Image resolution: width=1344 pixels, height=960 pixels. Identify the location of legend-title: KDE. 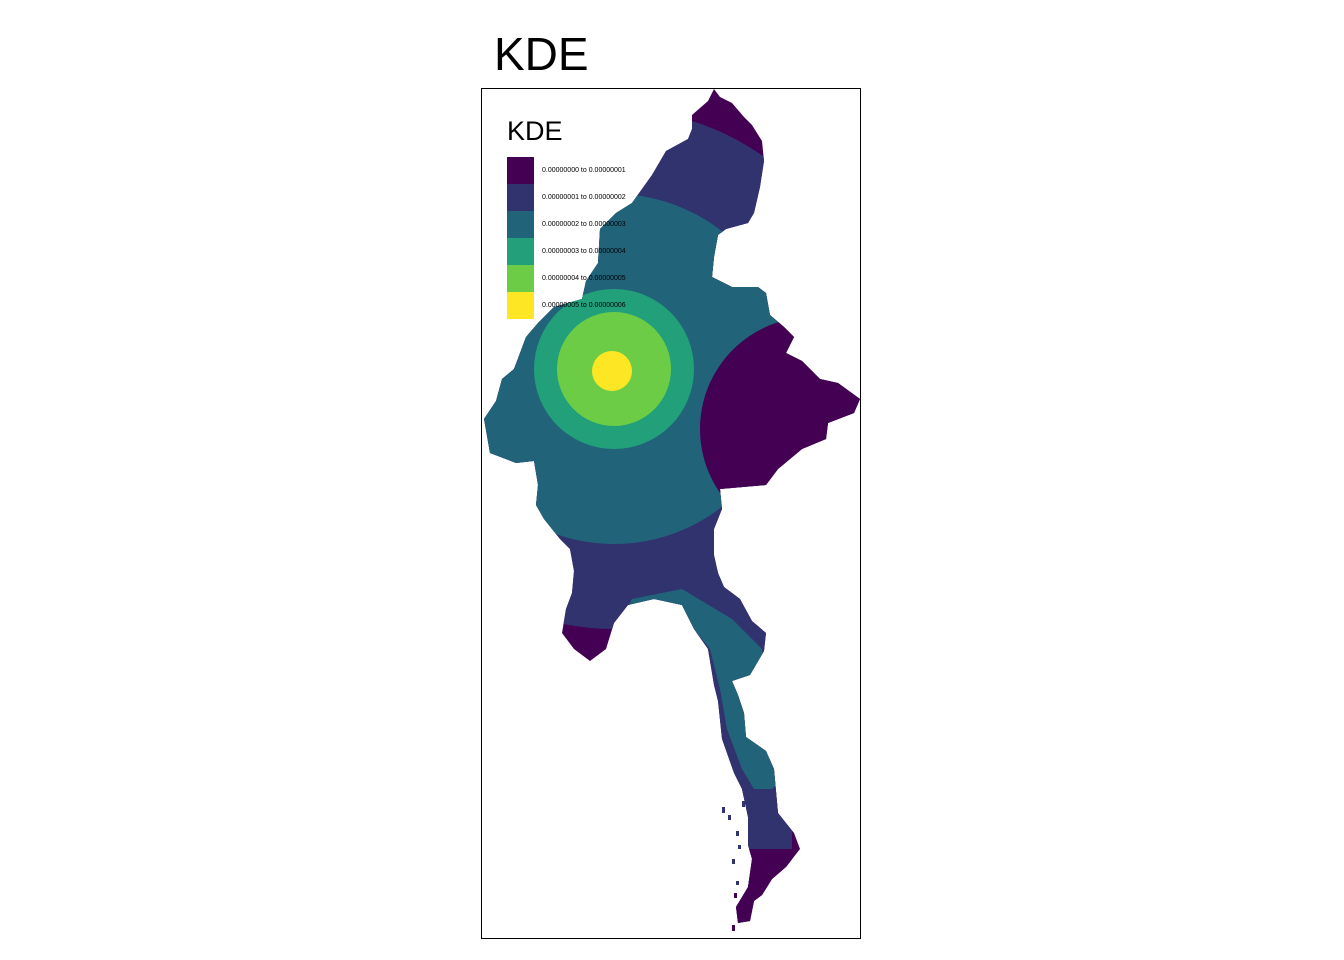
(535, 131).